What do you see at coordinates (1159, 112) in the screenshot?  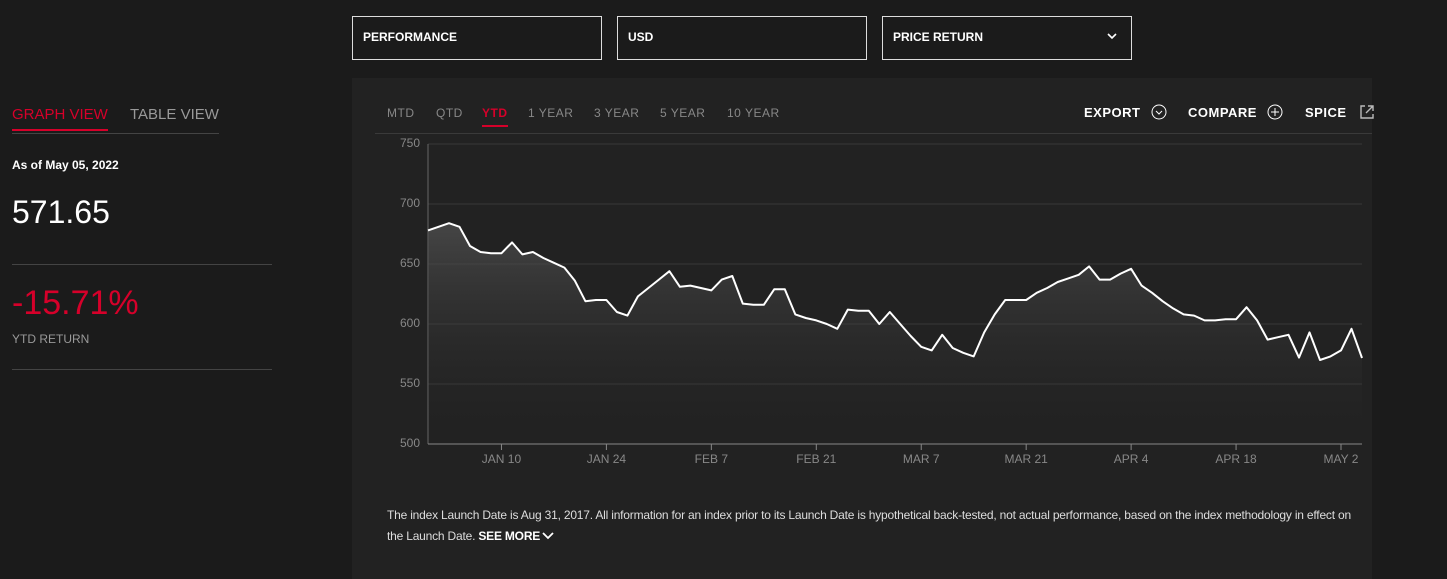 I see `export-icon` at bounding box center [1159, 112].